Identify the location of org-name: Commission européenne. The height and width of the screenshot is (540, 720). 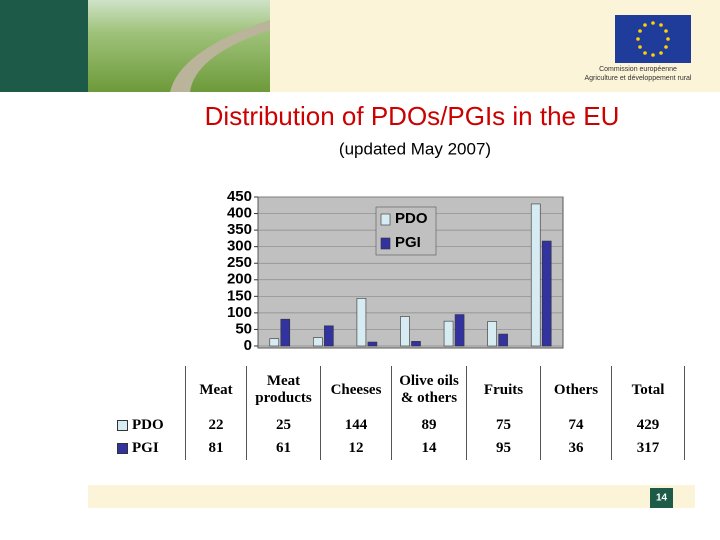
(638, 69).